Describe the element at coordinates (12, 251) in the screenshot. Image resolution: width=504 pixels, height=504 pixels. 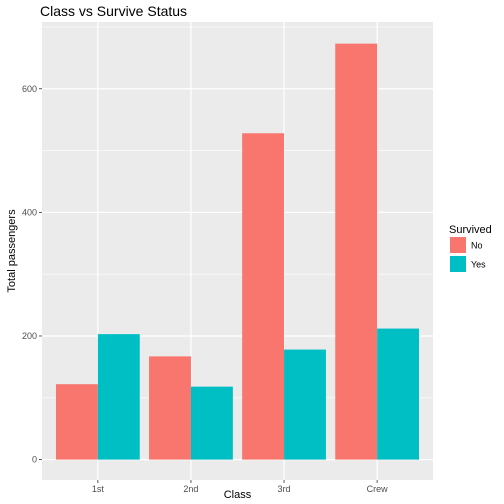
I see `y-axis-title: Total passengers` at that location.